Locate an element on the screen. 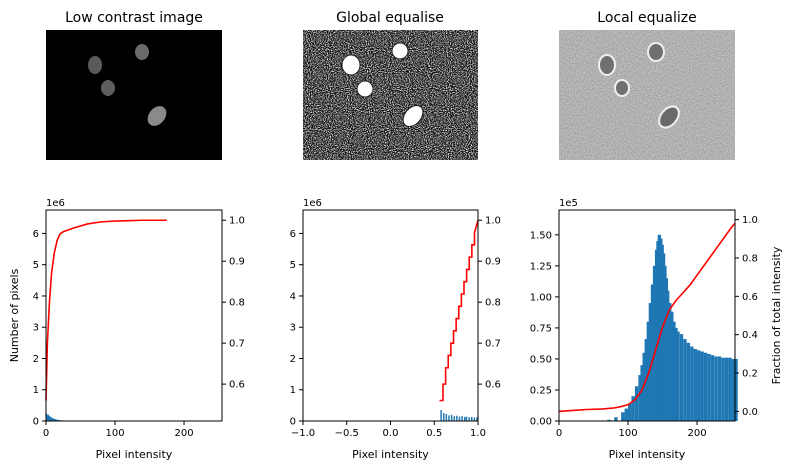 The image size is (793, 472). y-tick-label: 1.50 is located at coordinates (541, 235).